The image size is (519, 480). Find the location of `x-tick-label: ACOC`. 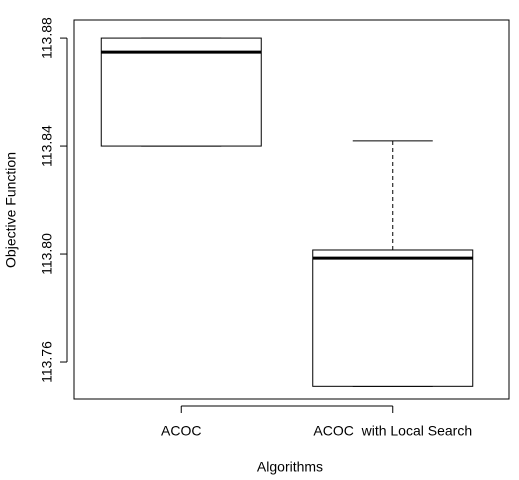

x-tick-label: ACOC is located at coordinates (181, 431).